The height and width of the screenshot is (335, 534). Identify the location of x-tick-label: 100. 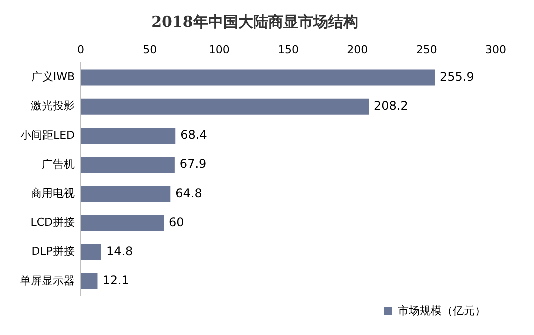
(219, 49).